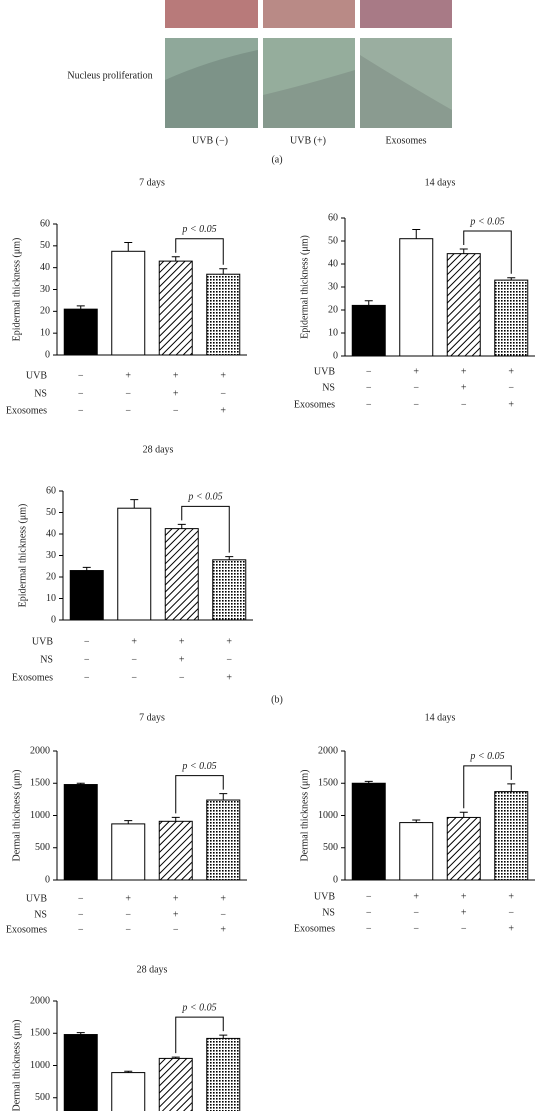 This screenshot has width=554, height=1111. Describe the element at coordinates (333, 217) in the screenshot. I see `y-tick-label: 60` at that location.